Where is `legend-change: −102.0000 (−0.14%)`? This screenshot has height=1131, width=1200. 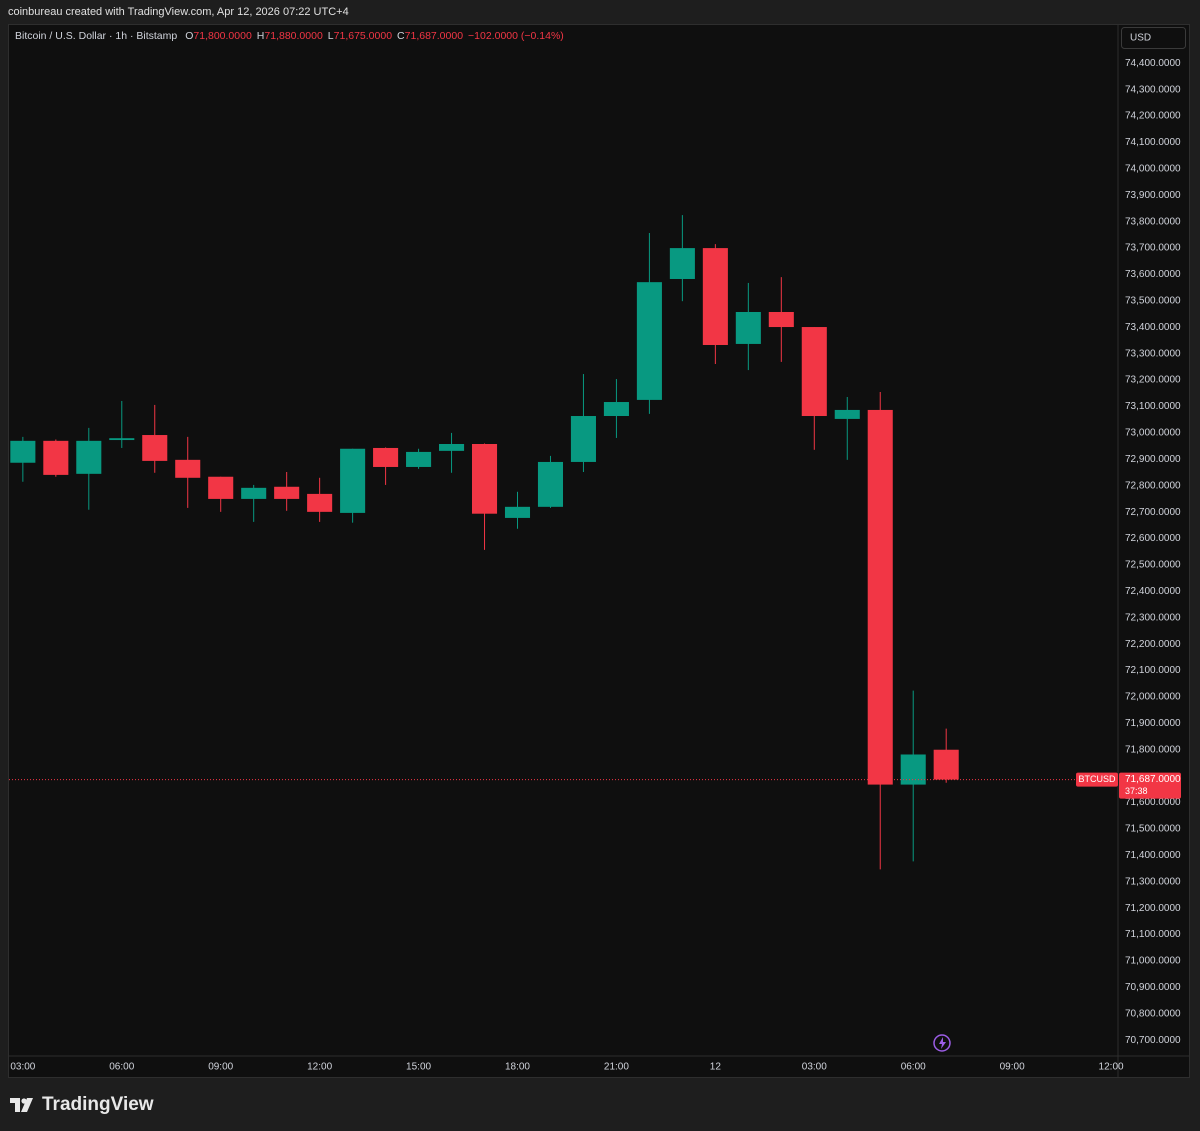 legend-change: −102.0000 (−0.14%) is located at coordinates (516, 36).